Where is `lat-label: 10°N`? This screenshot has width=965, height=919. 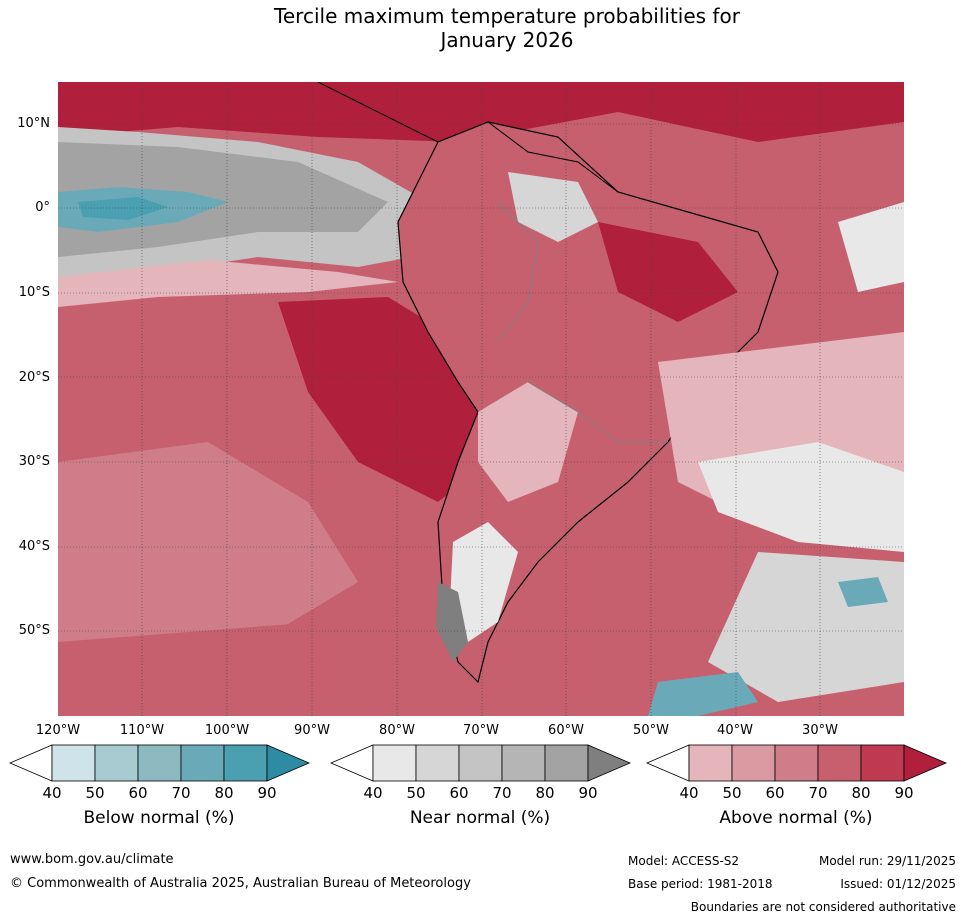 lat-label: 10°N is located at coordinates (33, 123).